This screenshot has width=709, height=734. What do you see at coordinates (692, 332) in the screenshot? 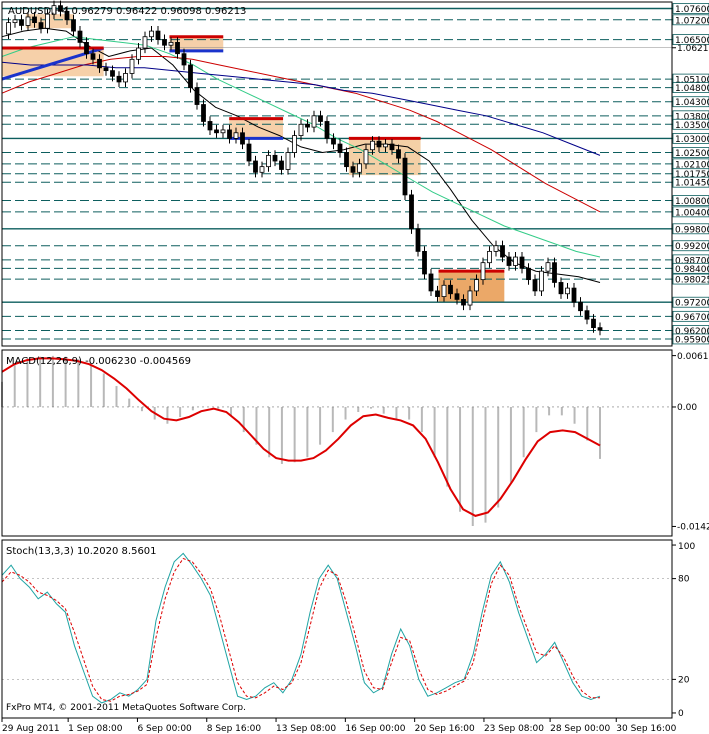
I see `price-tick-label: 0.96200` at bounding box center [692, 332].